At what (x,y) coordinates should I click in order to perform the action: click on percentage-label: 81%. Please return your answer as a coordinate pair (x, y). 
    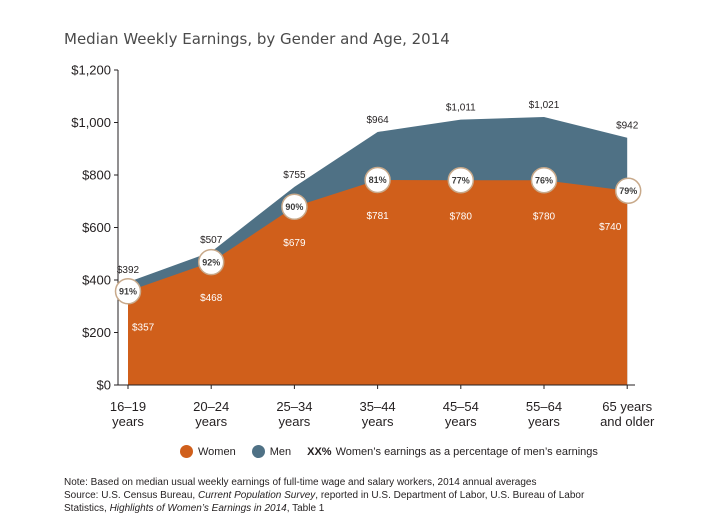
    Looking at the image, I should click on (378, 180).